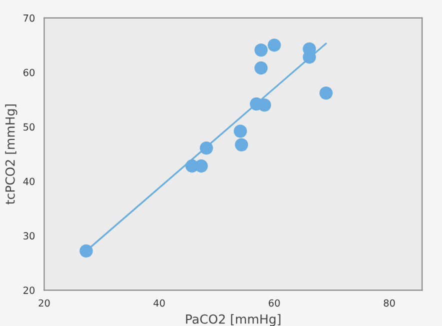 The image size is (442, 326). What do you see at coordinates (159, 303) in the screenshot?
I see `x-tick-label: 40` at bounding box center [159, 303].